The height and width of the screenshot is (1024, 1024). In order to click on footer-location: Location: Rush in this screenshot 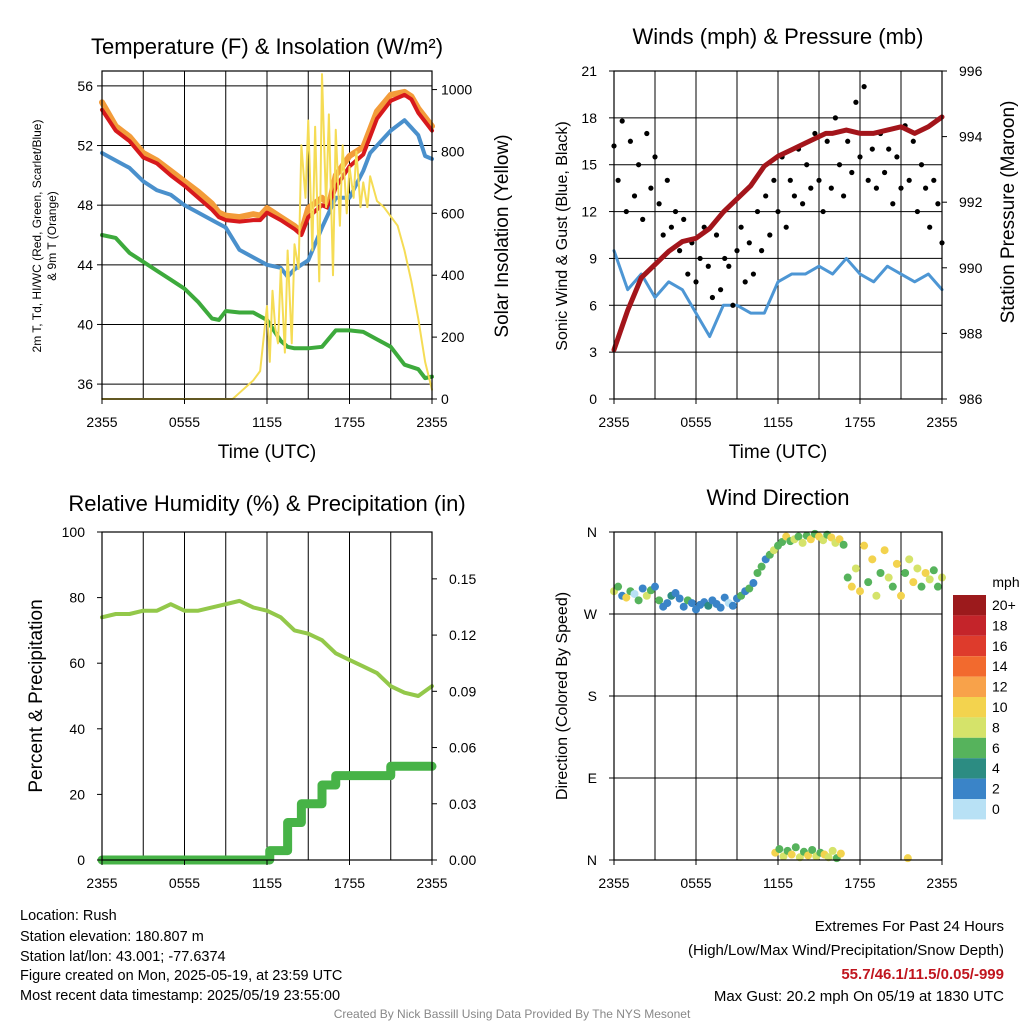, I will do `click(68, 916)`.